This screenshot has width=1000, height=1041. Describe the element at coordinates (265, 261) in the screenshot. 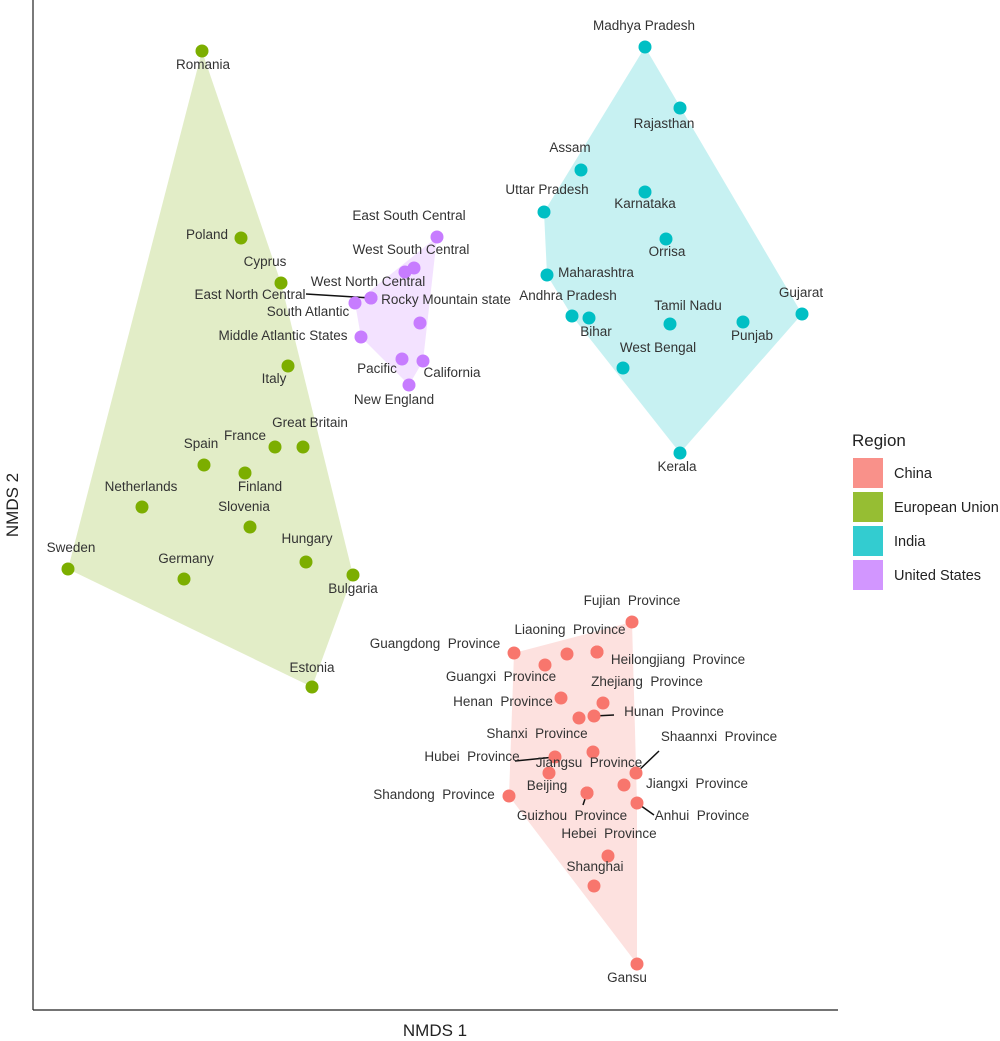

I see `label-cyprus: Cyprus` at that location.